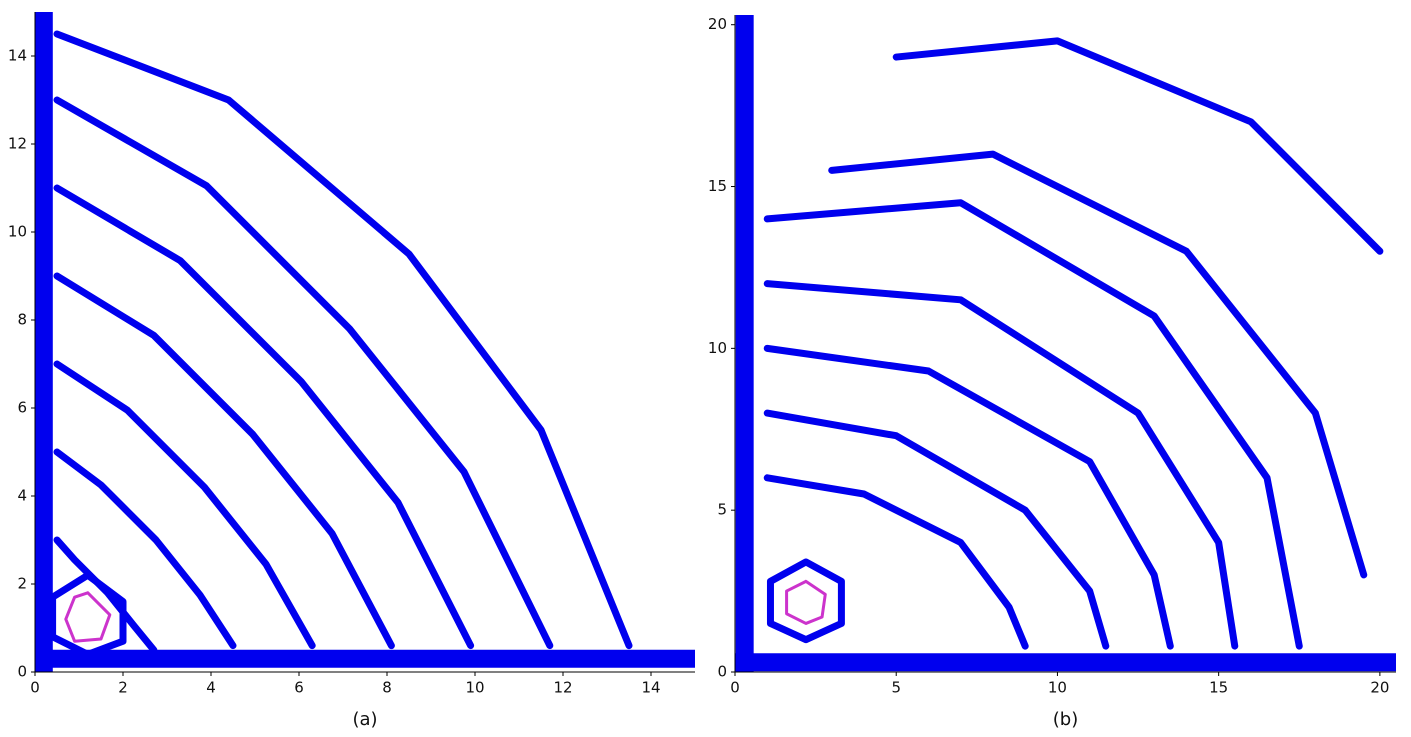  Describe the element at coordinates (387, 688) in the screenshot. I see `x-tick-label: 8` at that location.